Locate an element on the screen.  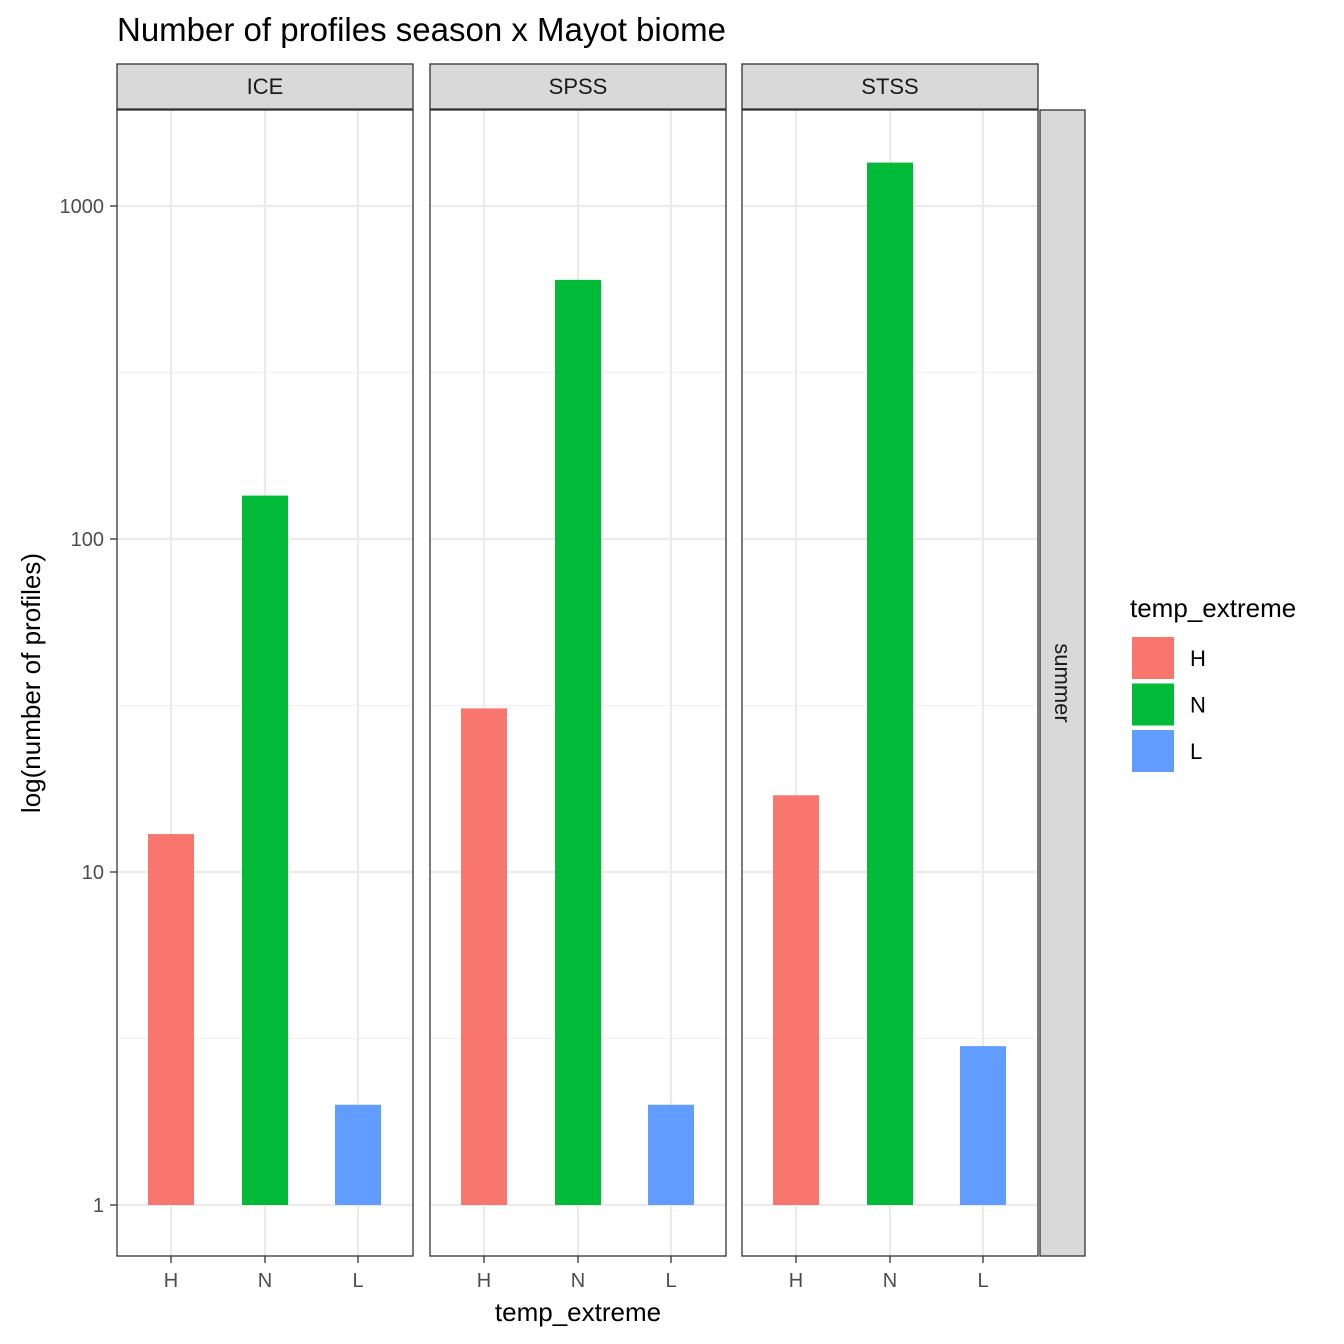
facet-strip-label: SPSS is located at coordinates (578, 86).